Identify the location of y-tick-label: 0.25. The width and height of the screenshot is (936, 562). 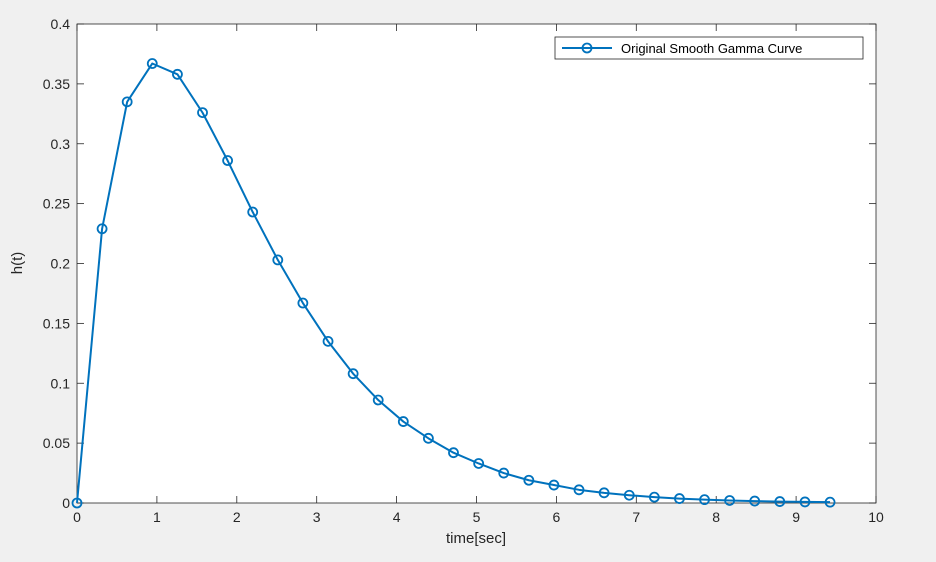
(56, 204).